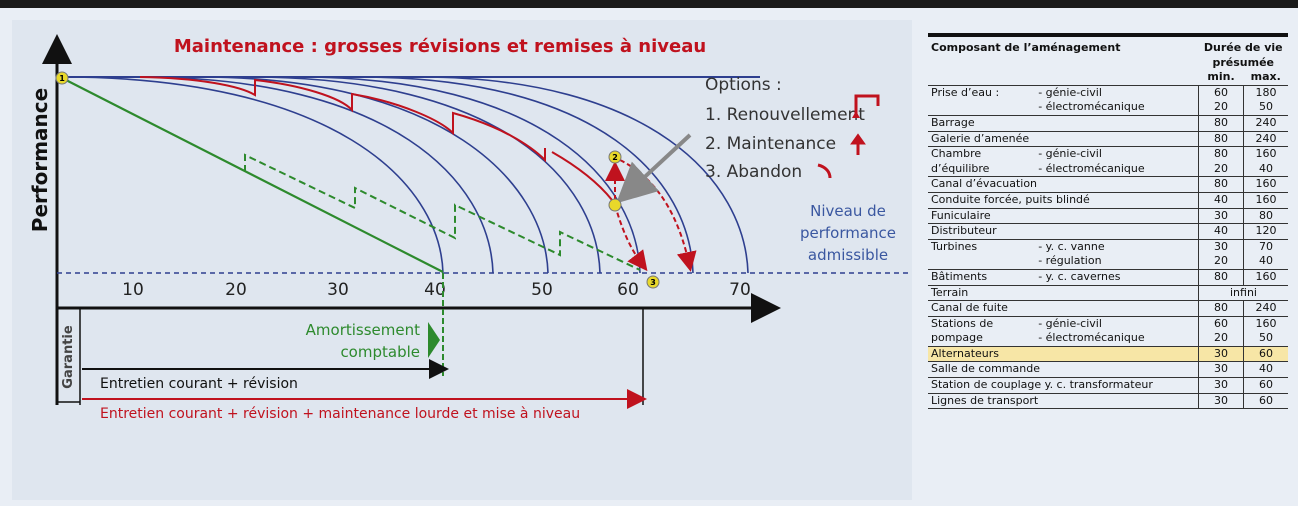 The image size is (1298, 506). What do you see at coordinates (1265, 78) in the screenshot?
I see `header: max.` at bounding box center [1265, 78].